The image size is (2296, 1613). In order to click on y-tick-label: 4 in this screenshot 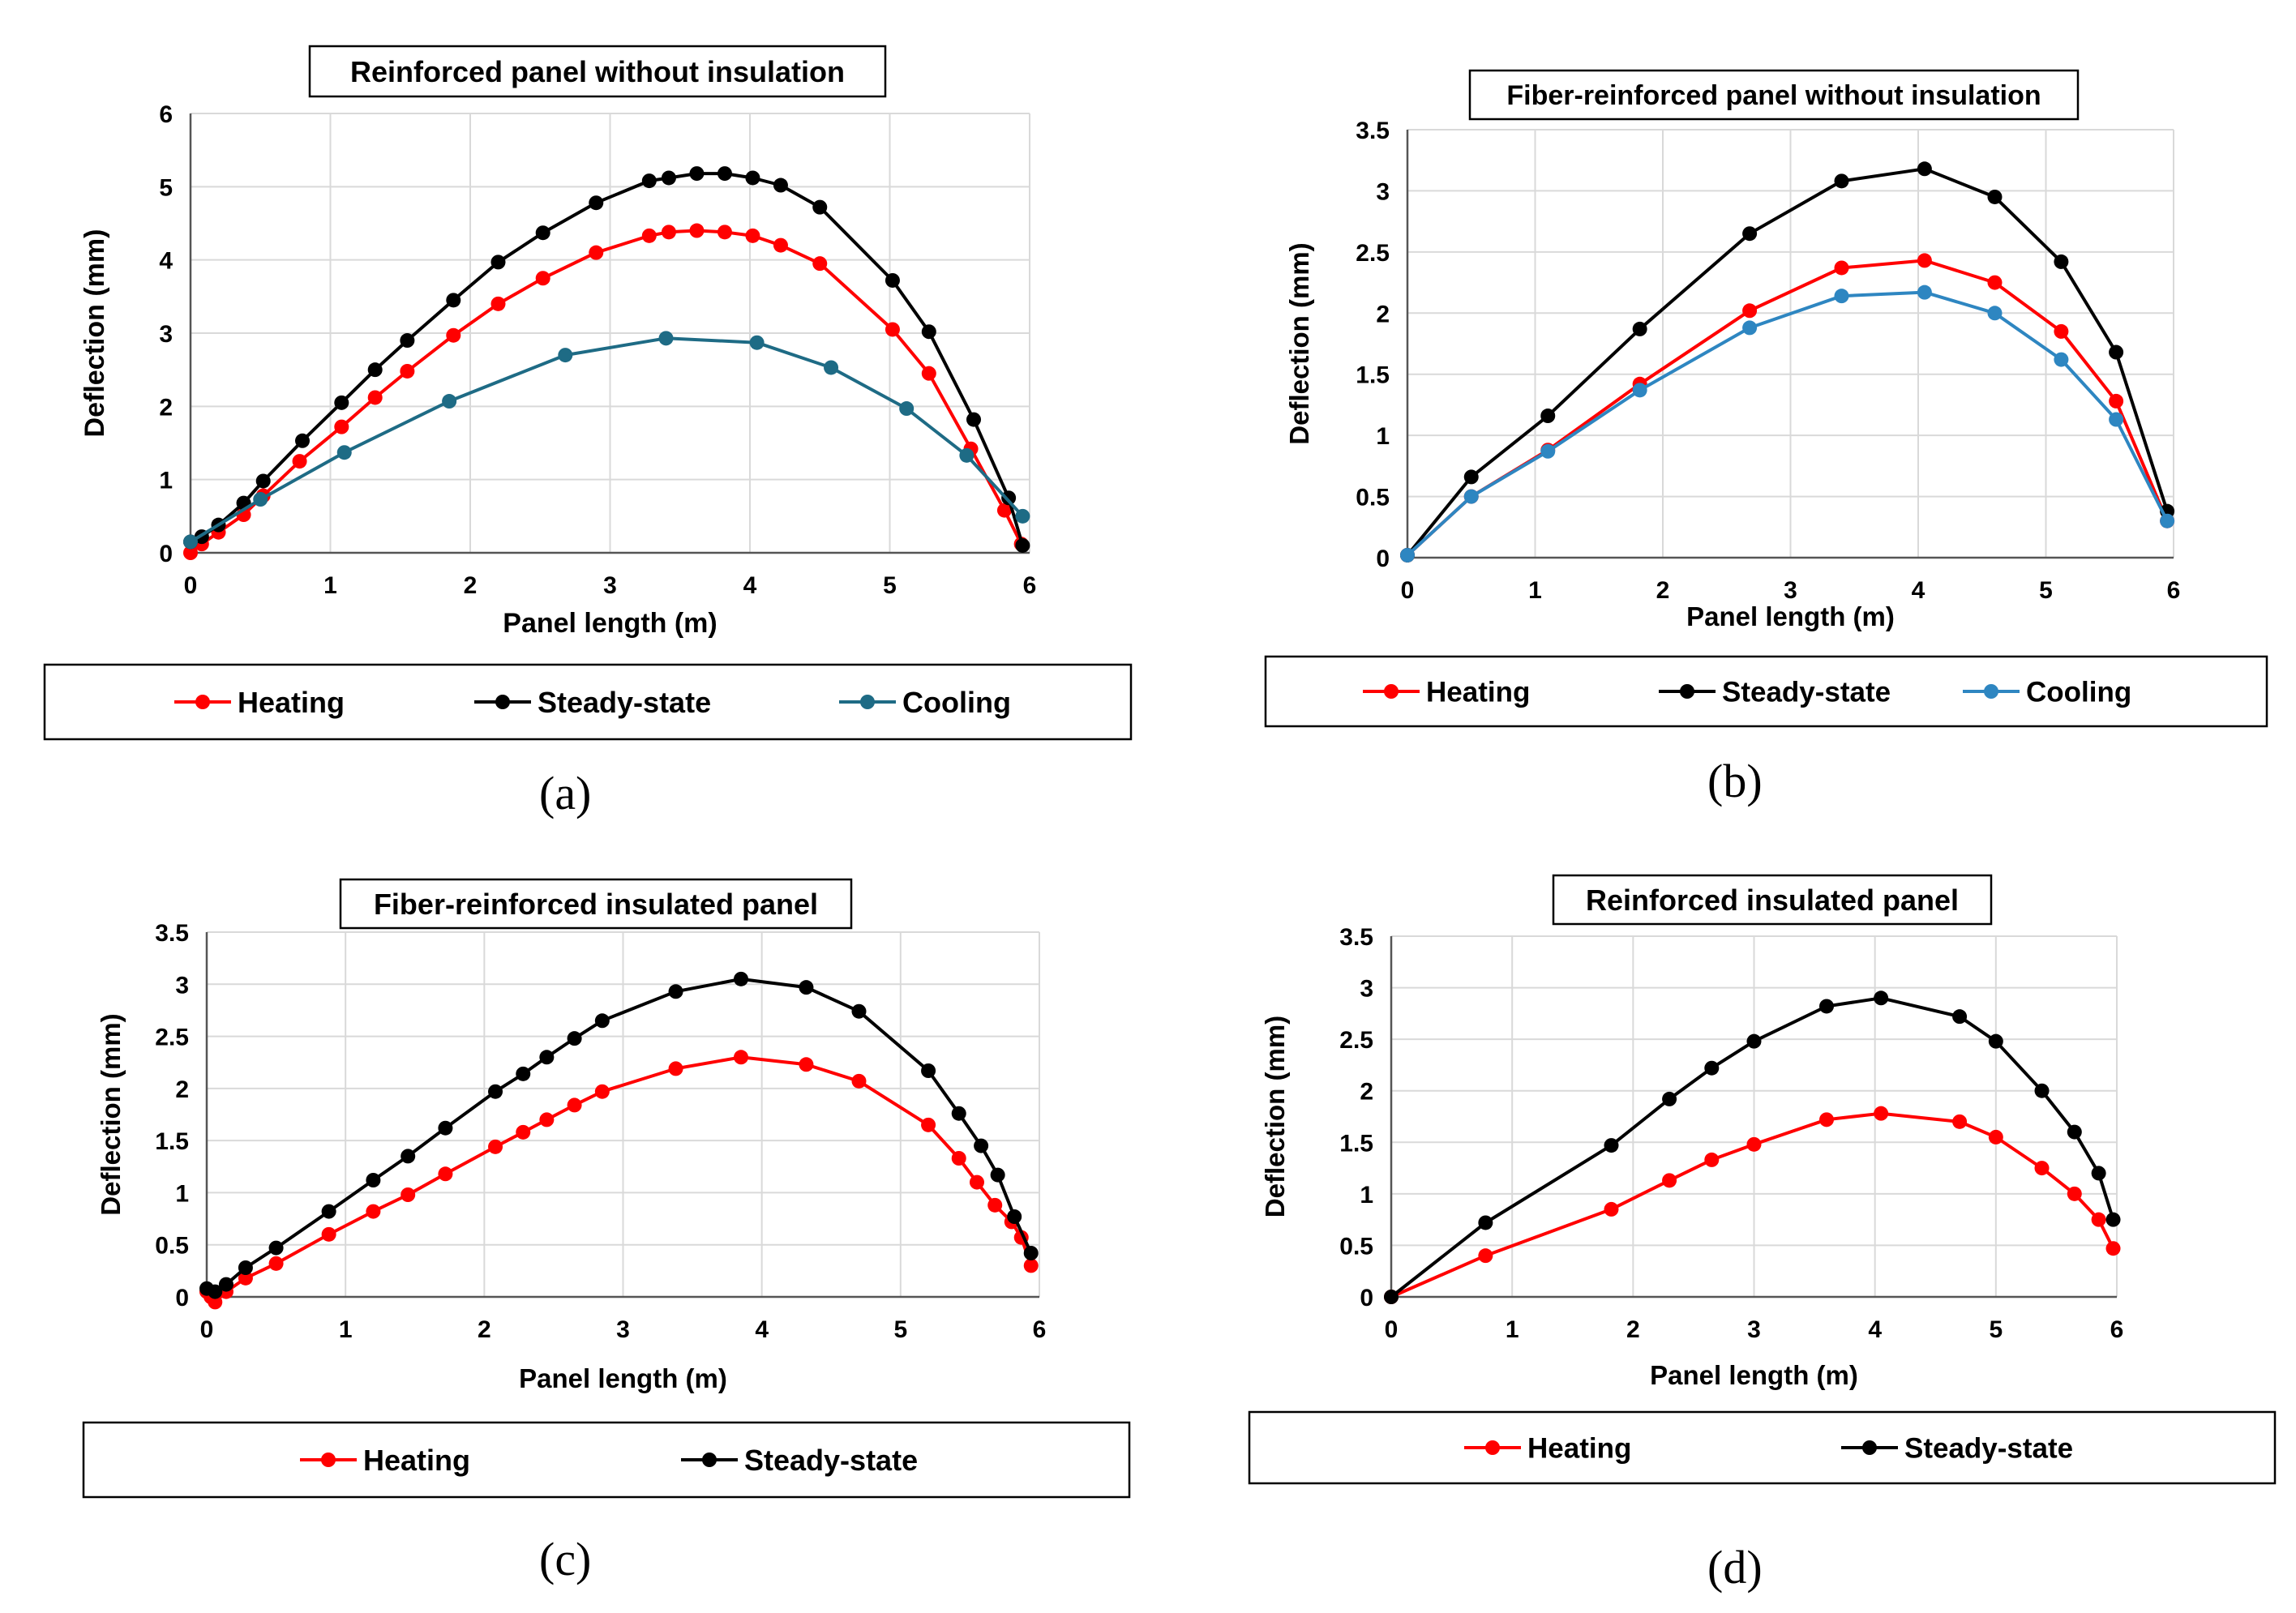, I will do `click(166, 261)`.